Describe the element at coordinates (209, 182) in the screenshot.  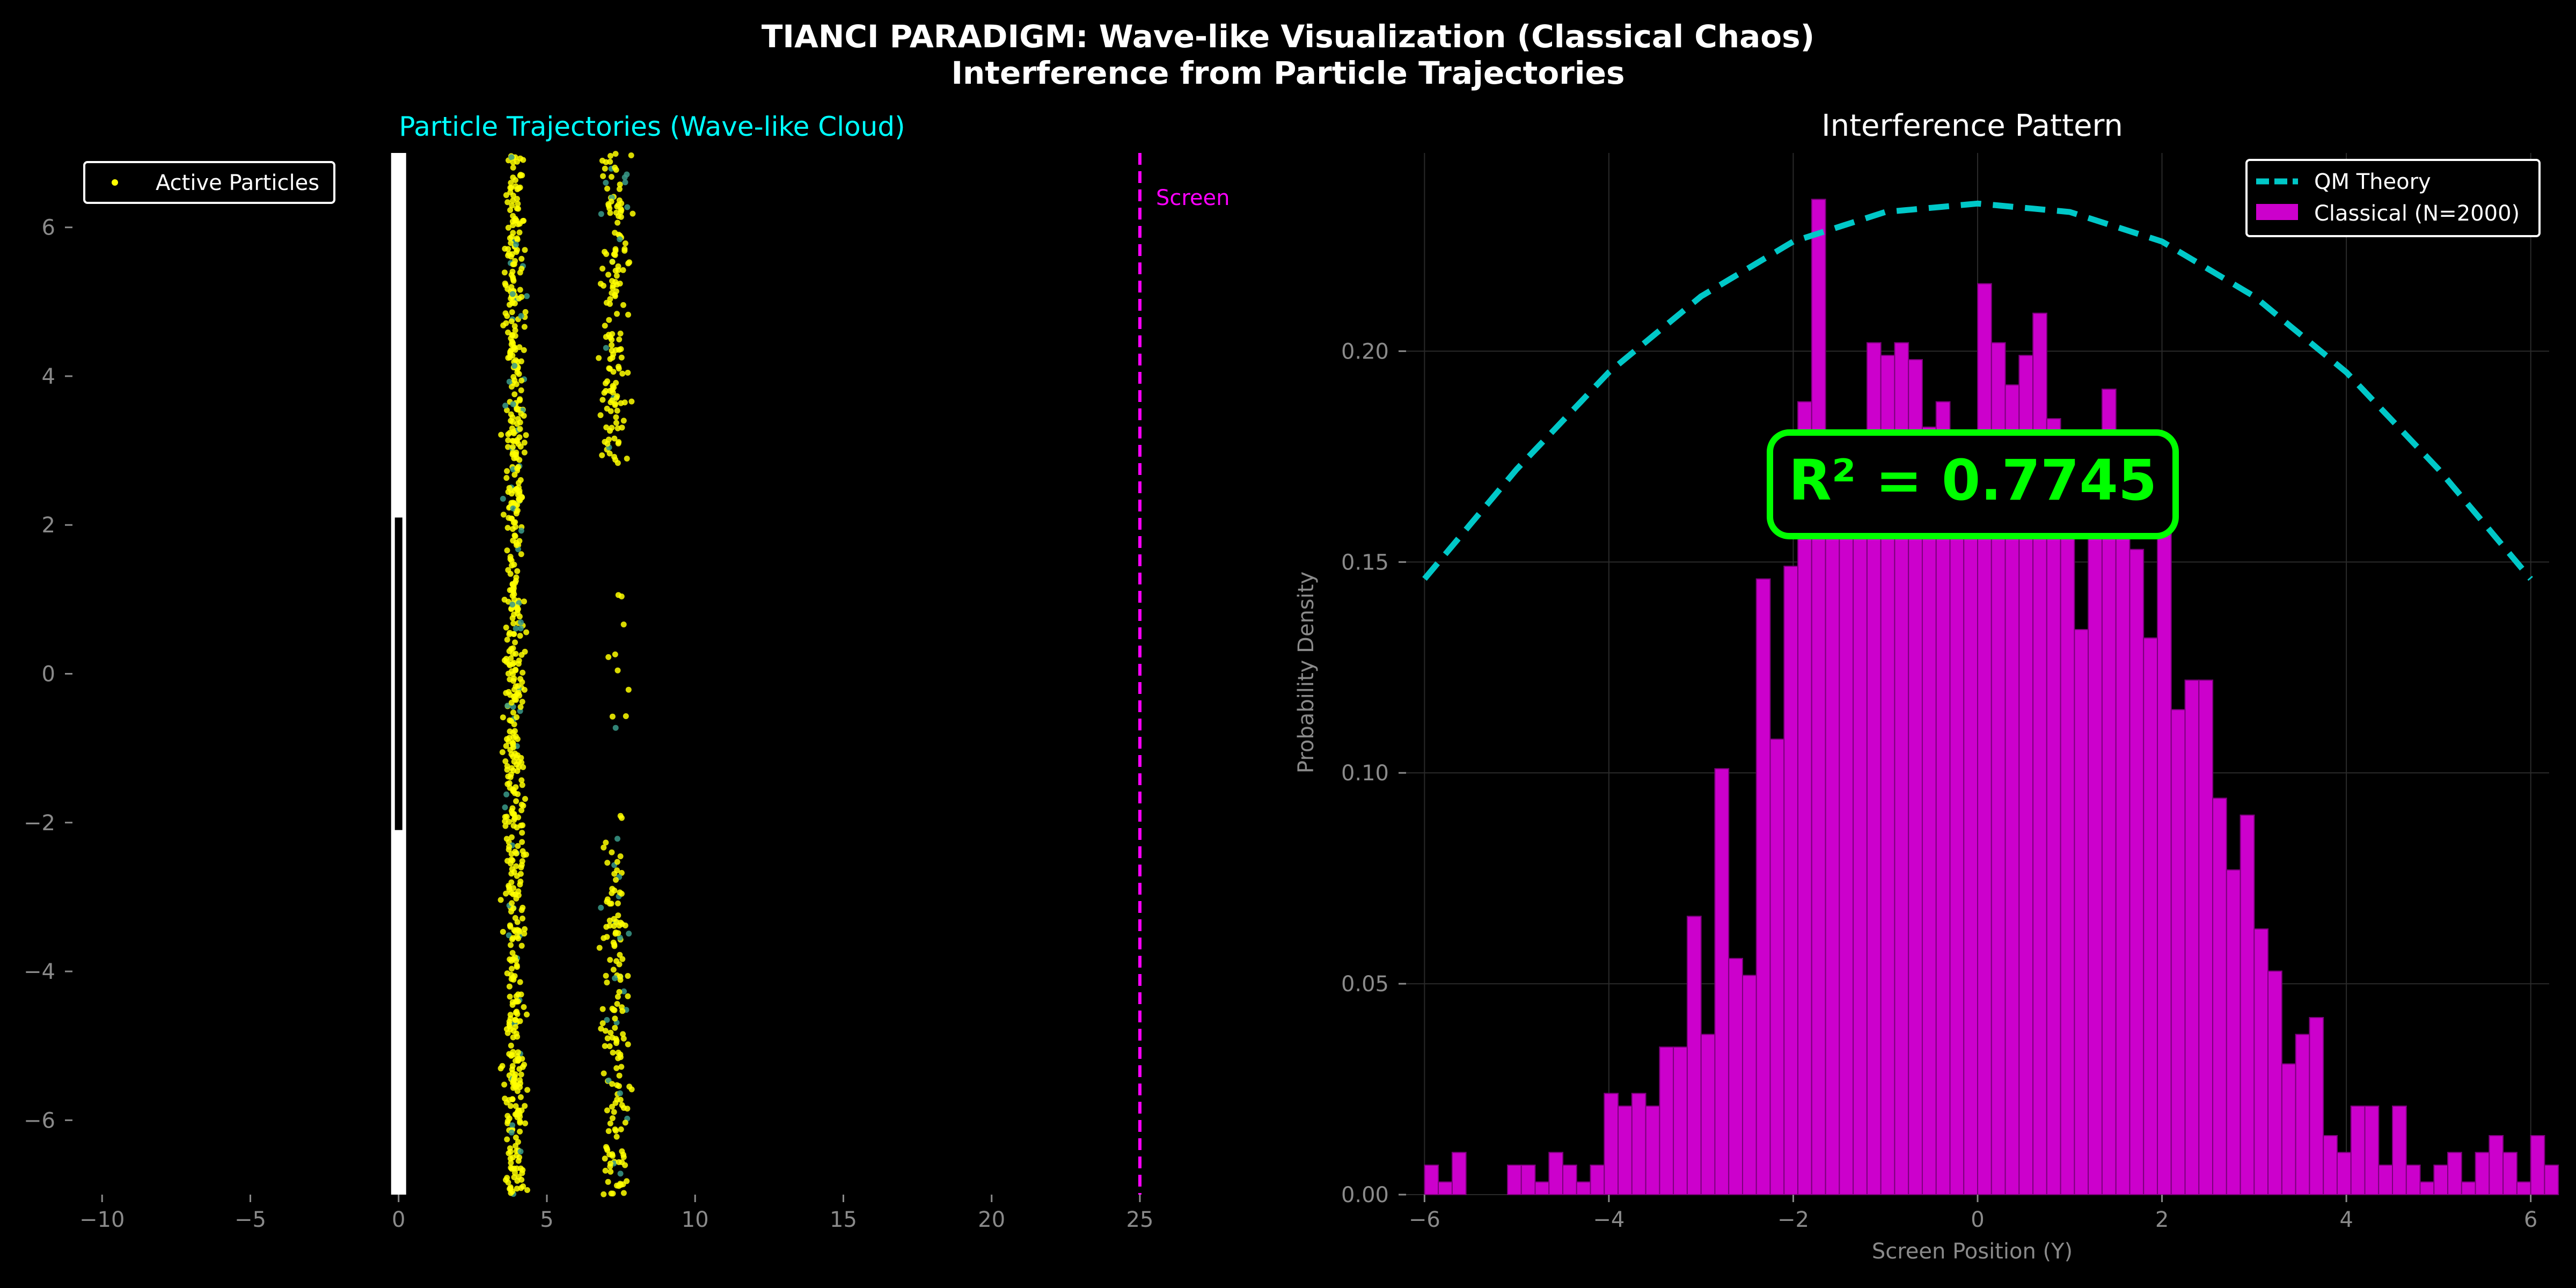
I see `trajectory-legend-frame` at that location.